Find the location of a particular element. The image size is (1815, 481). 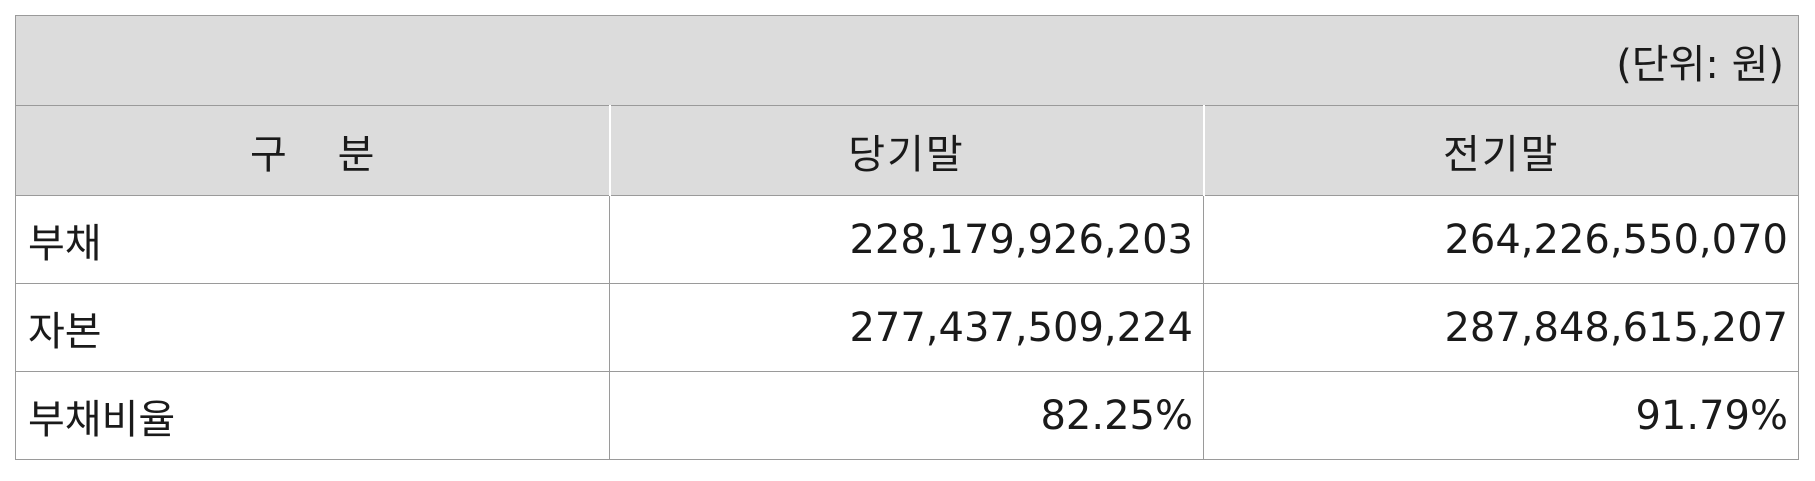

current-value: 277,437,509,224 is located at coordinates (906, 327).